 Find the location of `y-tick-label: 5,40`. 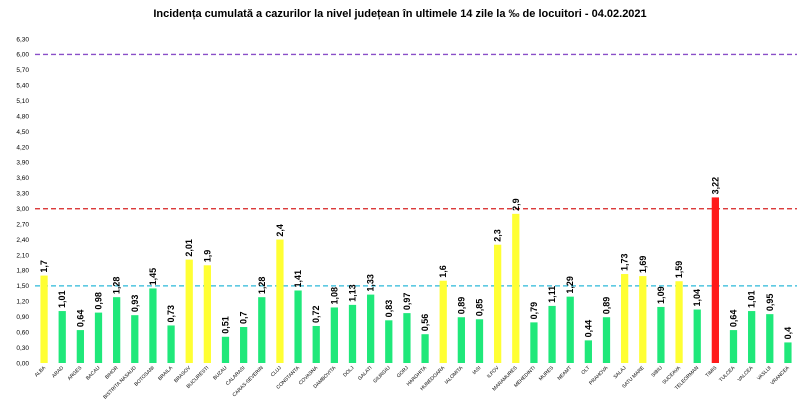

y-tick-label: 5,40 is located at coordinates (22, 86).